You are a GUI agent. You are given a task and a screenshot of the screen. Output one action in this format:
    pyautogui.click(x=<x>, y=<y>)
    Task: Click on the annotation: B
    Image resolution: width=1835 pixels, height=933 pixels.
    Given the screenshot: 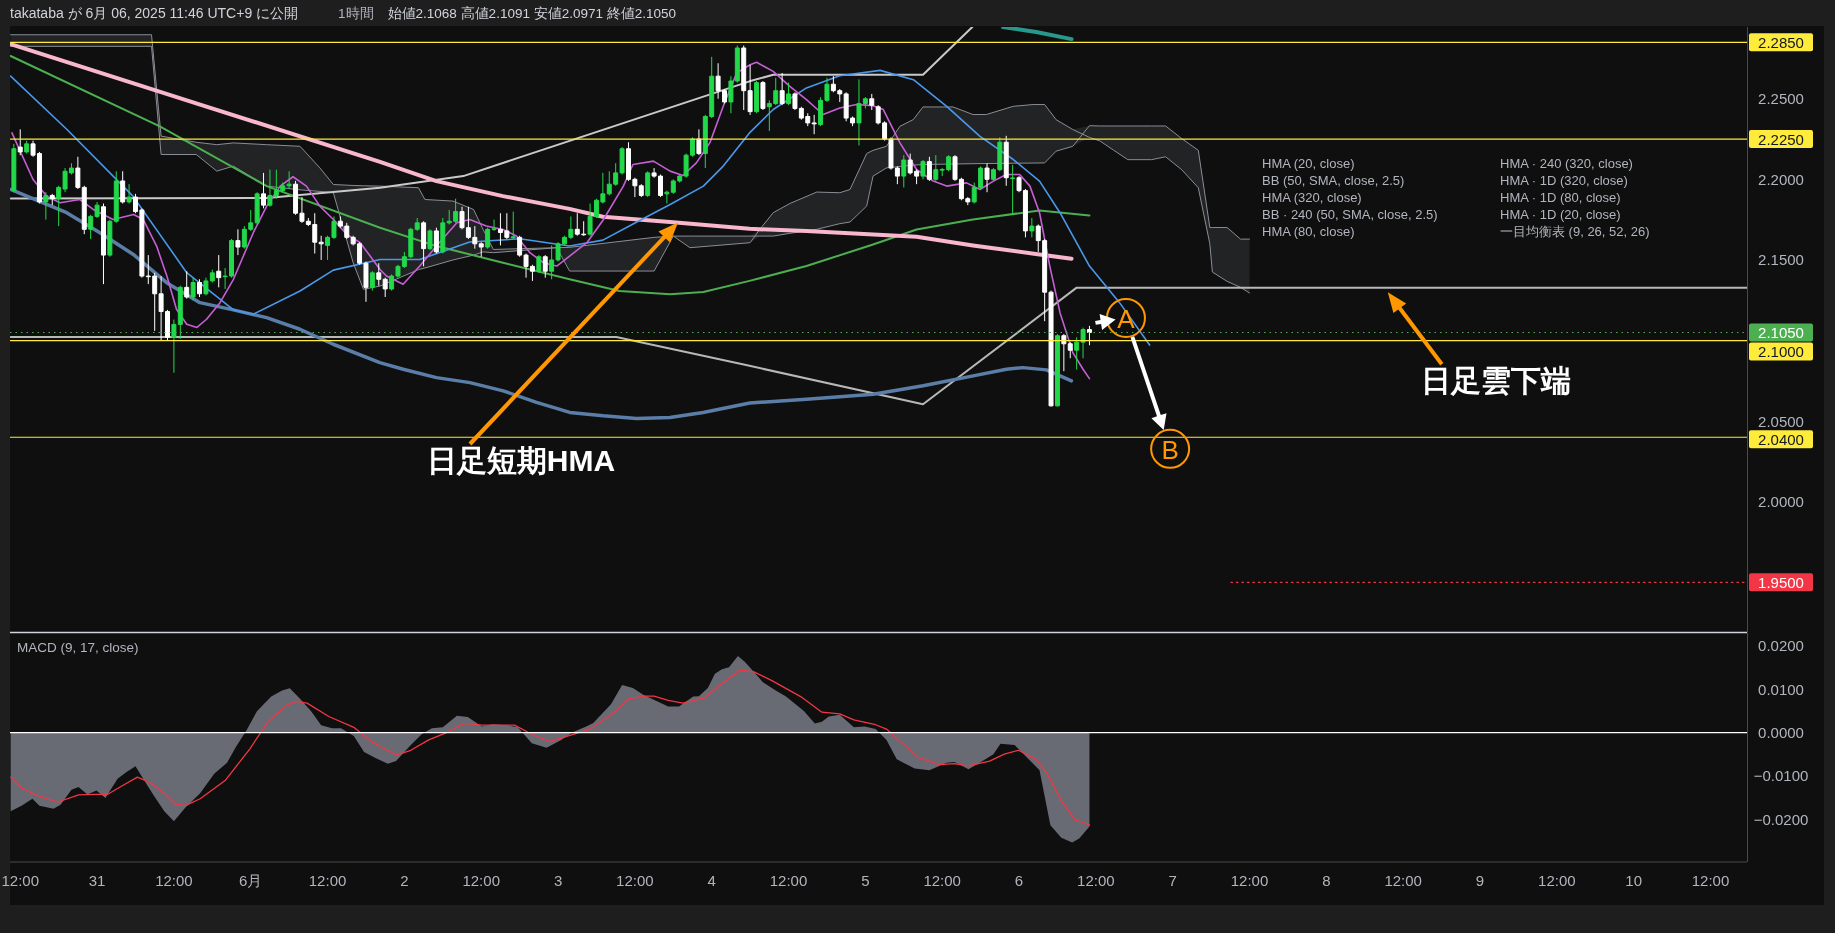 What is the action you would take?
    pyautogui.click(x=1170, y=449)
    